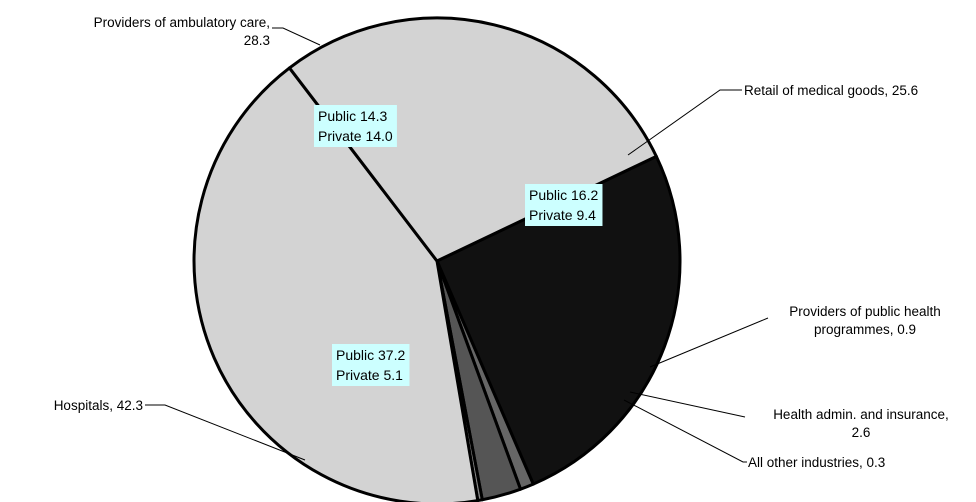 The image size is (976, 502). What do you see at coordinates (296, 36) in the screenshot?
I see `leader-line-providers-of-ambulatory-care` at bounding box center [296, 36].